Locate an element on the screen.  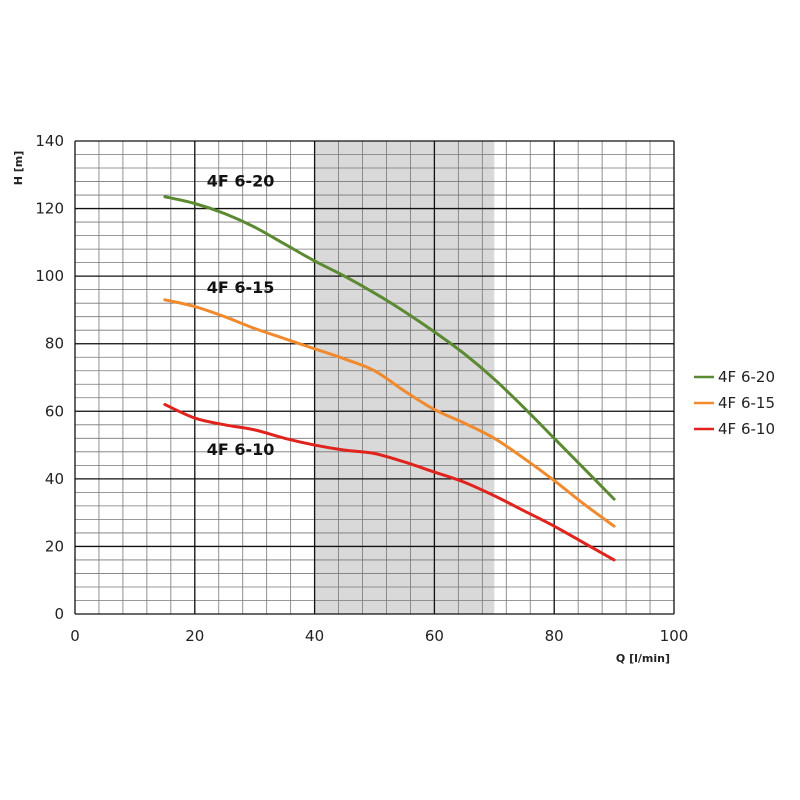
y-axis-title: H [m] is located at coordinates (18, 168).